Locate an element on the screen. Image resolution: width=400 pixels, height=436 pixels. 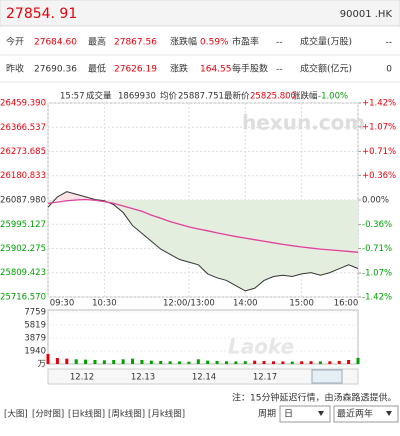
period-select is located at coordinates (305, 414).